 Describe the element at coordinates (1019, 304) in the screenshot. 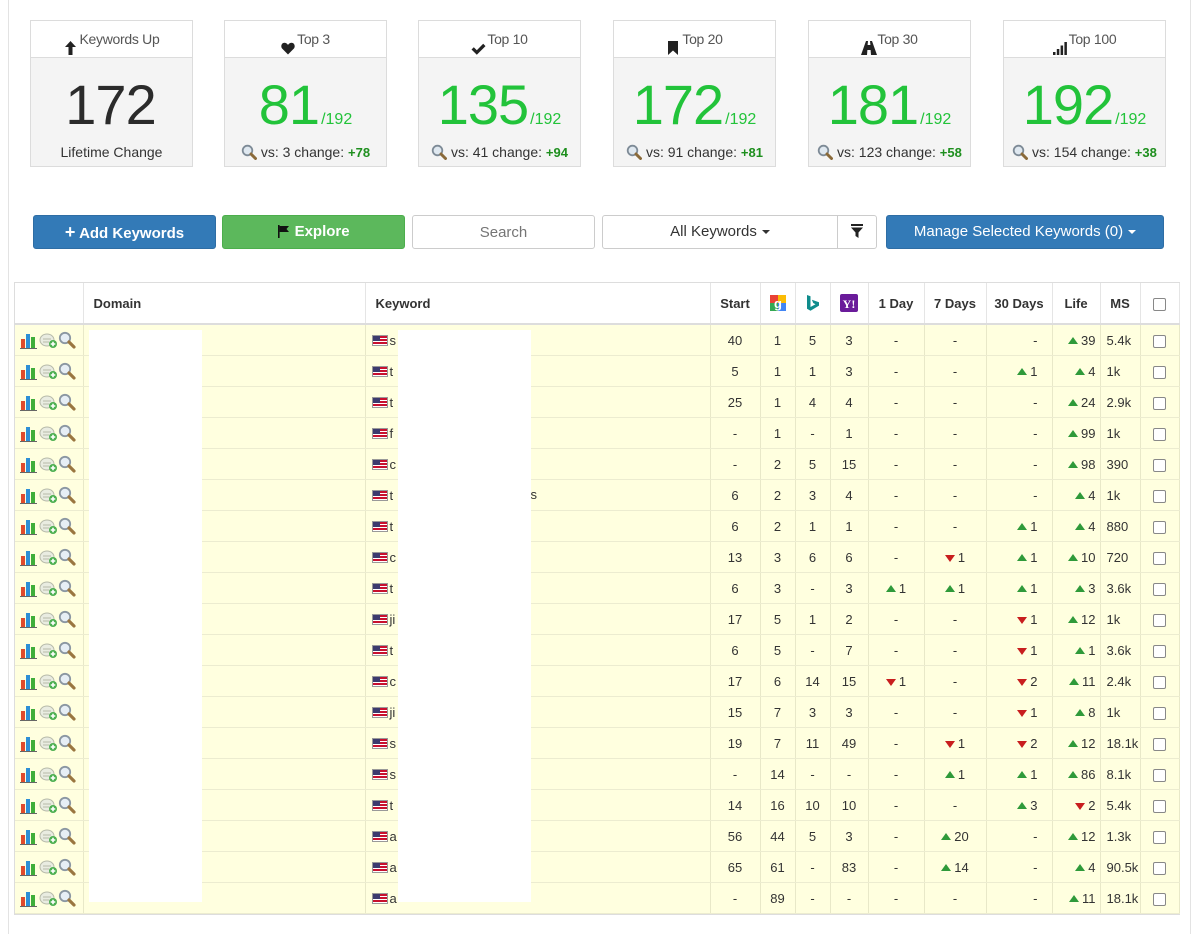

I see `thirty-days-header: 30 Days` at that location.